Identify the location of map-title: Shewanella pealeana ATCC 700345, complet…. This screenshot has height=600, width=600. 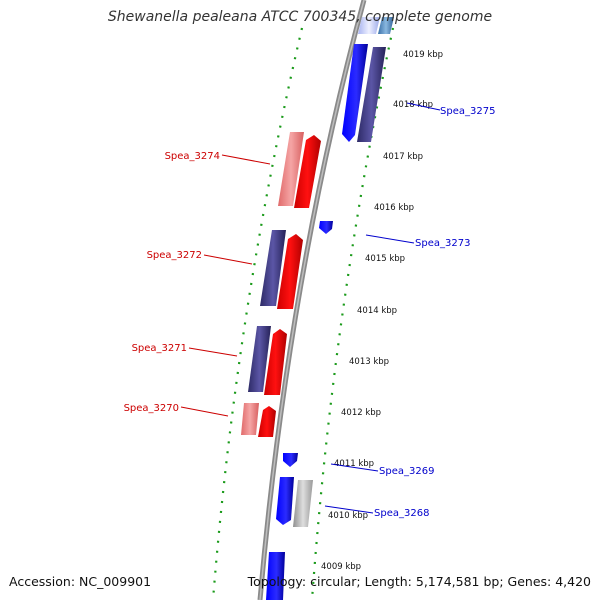
(300, 17).